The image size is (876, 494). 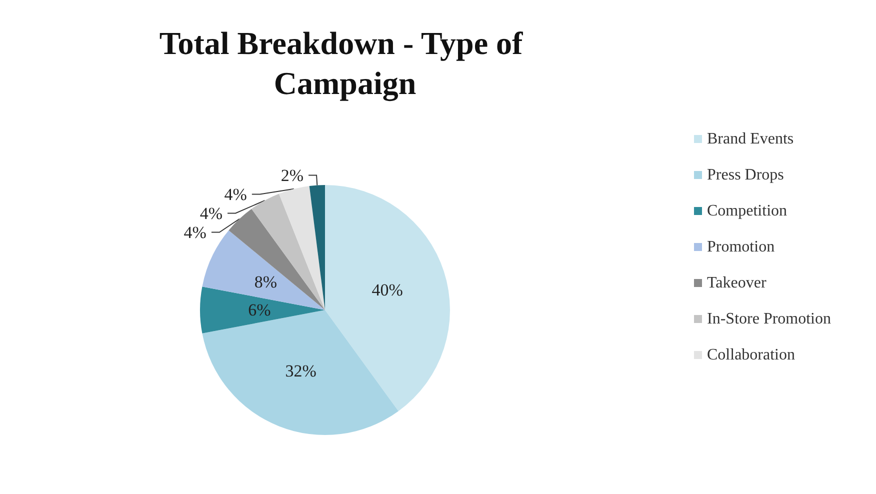 What do you see at coordinates (300, 370) in the screenshot?
I see `data-label: 32%` at bounding box center [300, 370].